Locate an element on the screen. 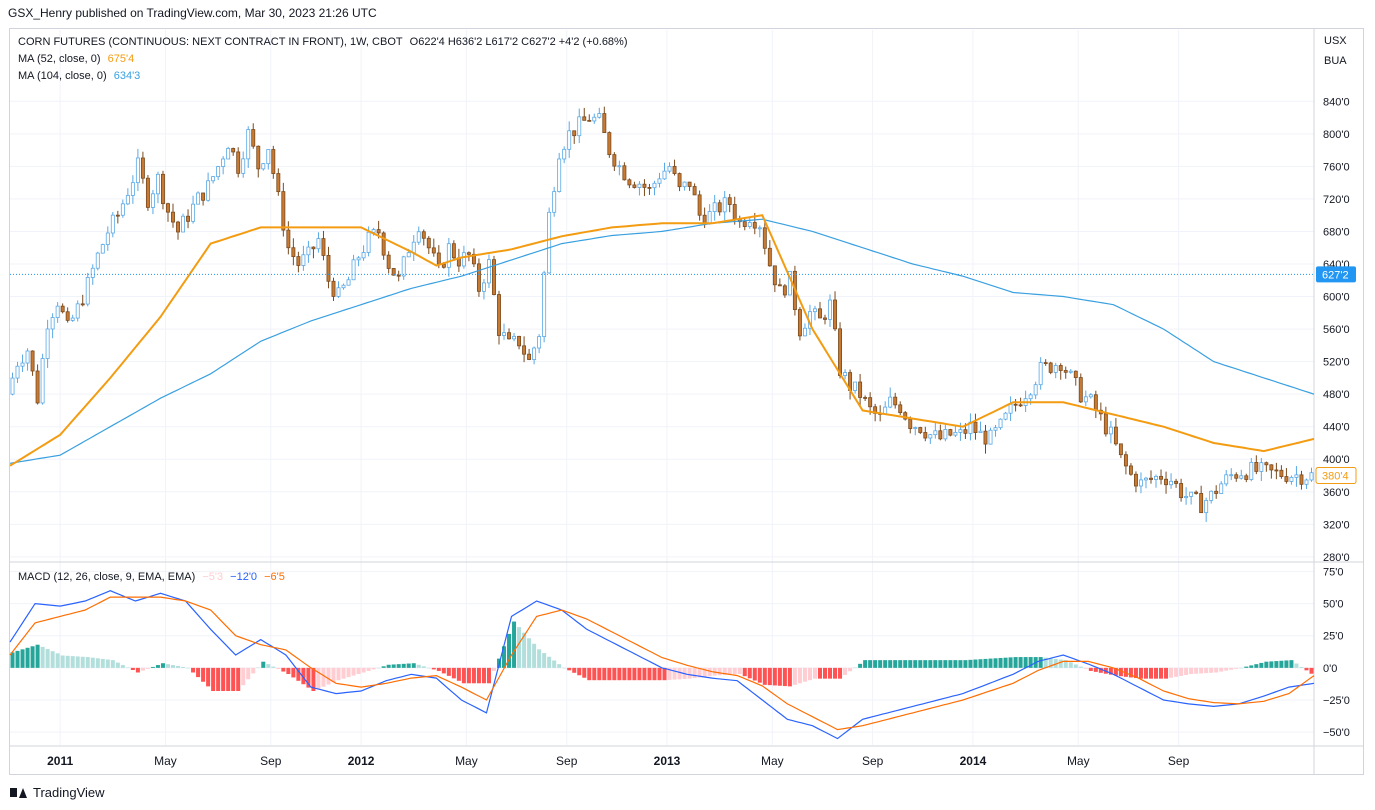 The image size is (1375, 810). price-tick-label: 480'0 is located at coordinates (1336, 395).